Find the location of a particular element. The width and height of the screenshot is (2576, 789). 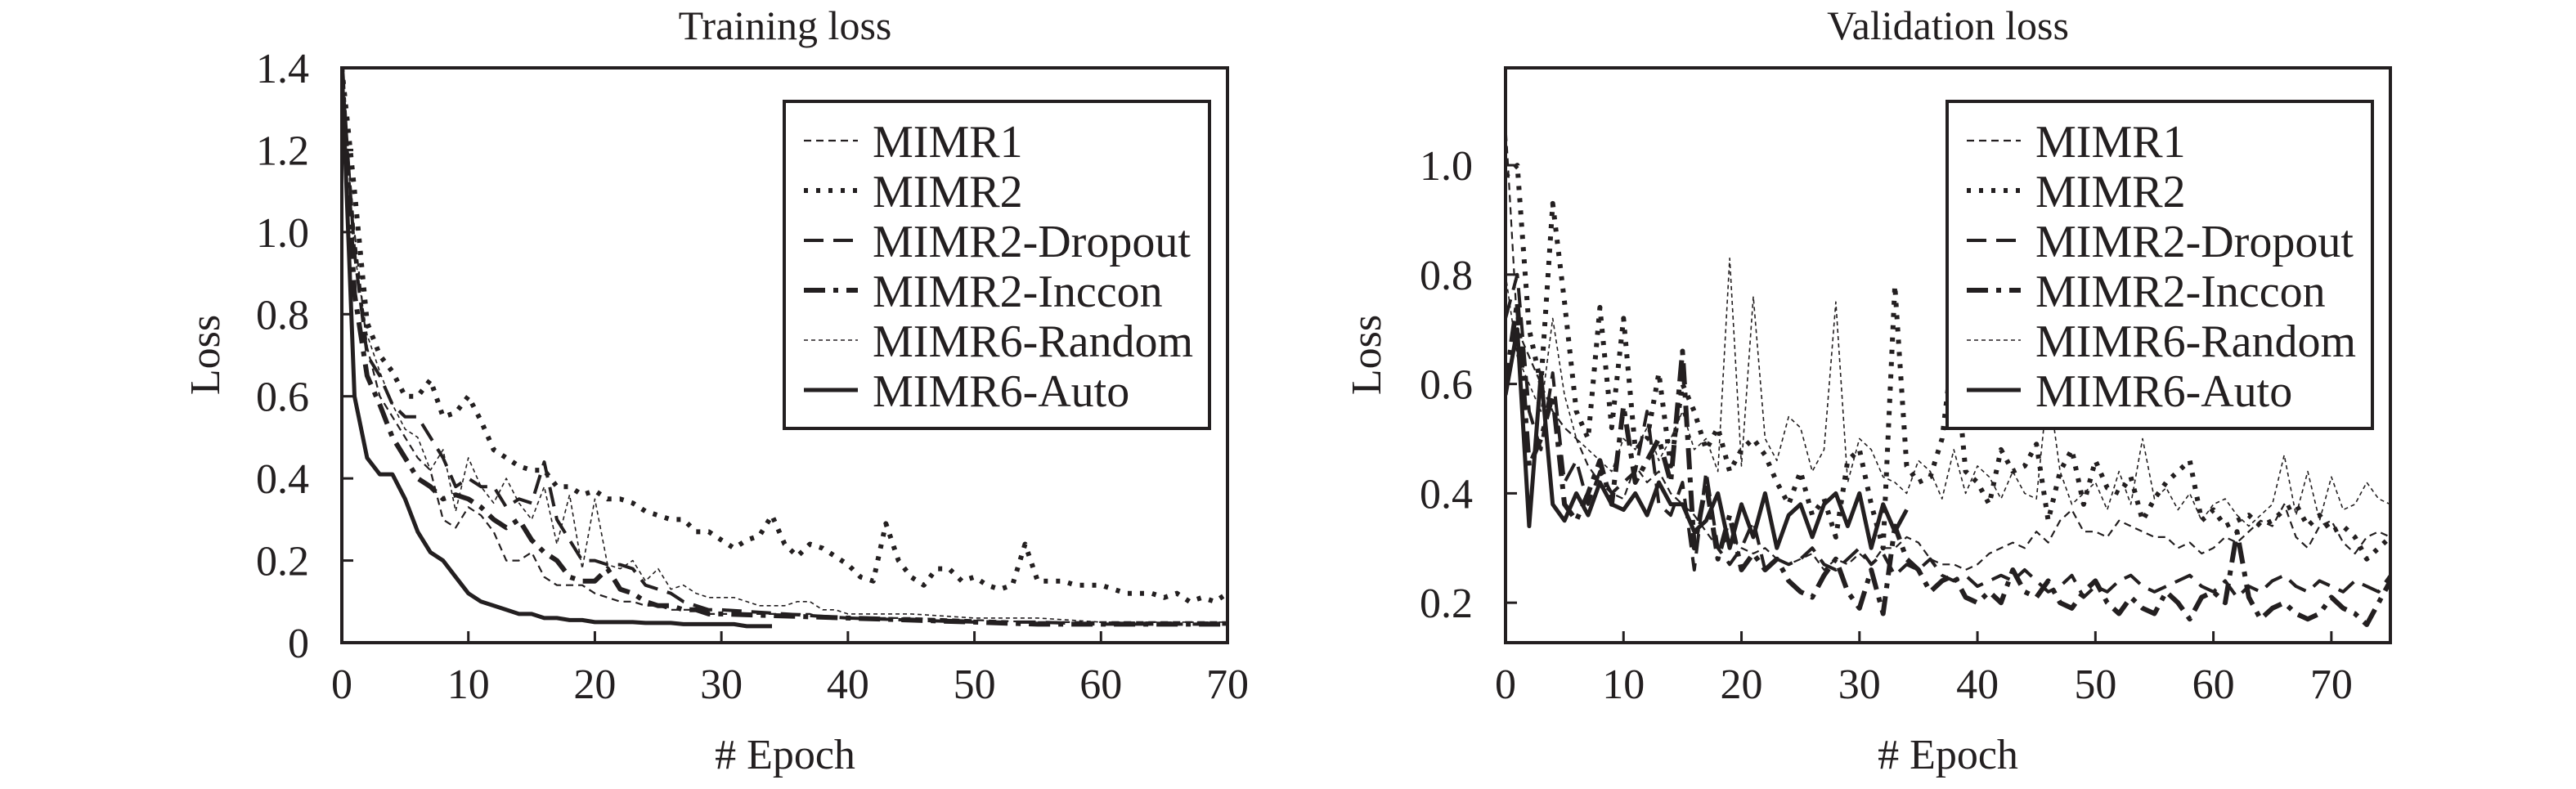

y-axis-ticks: 0.2 0.4 0.6 0.8 1.0 is located at coordinates (1469, 385).